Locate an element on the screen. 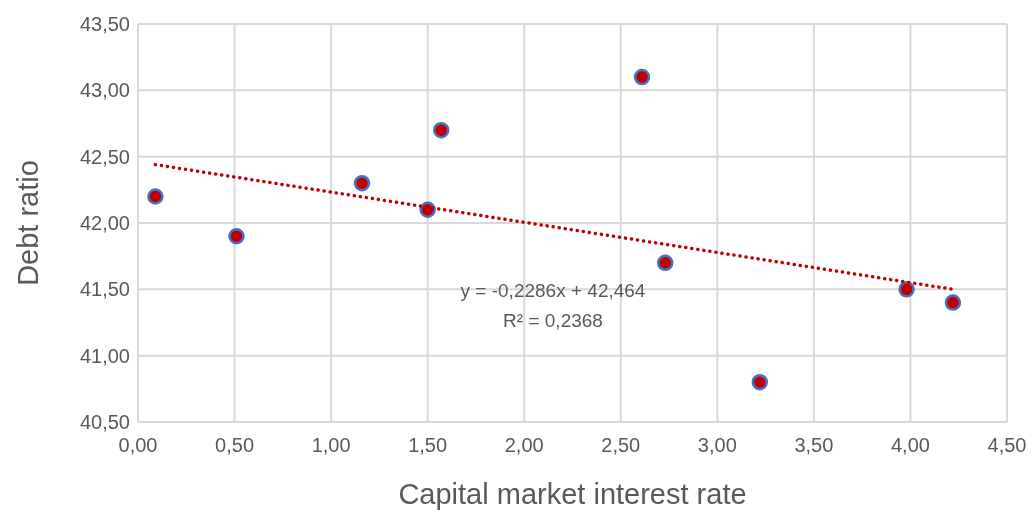  x-tick-label: 3,00 is located at coordinates (717, 445).